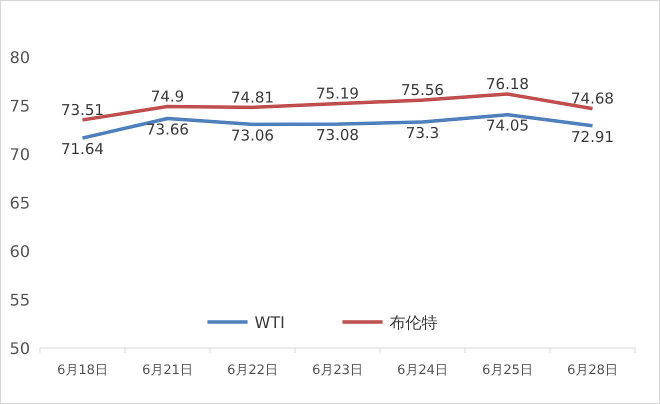 This screenshot has width=660, height=404. I want to click on data-label: 73.06, so click(252, 135).